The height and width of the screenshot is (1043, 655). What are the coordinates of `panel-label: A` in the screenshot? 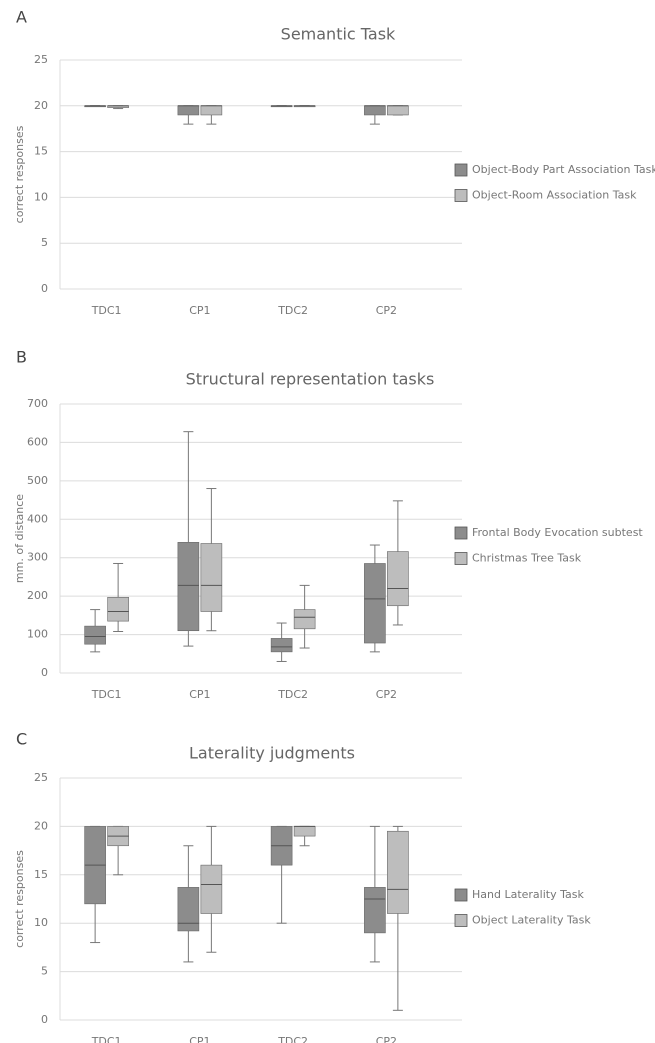 It's located at (21, 17).